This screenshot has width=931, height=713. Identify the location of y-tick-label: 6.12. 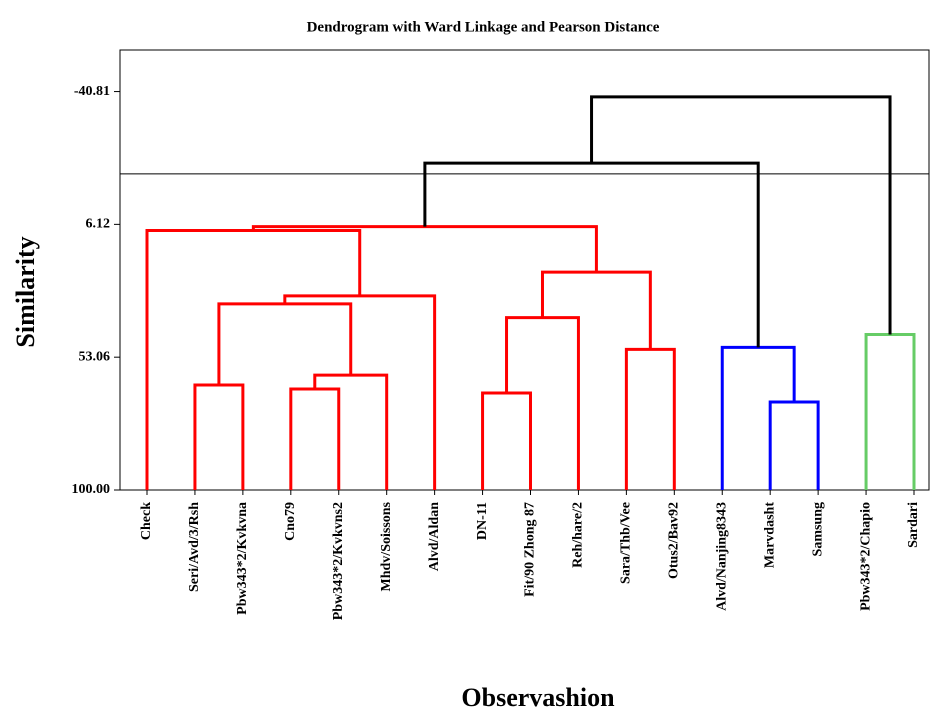
(98, 224).